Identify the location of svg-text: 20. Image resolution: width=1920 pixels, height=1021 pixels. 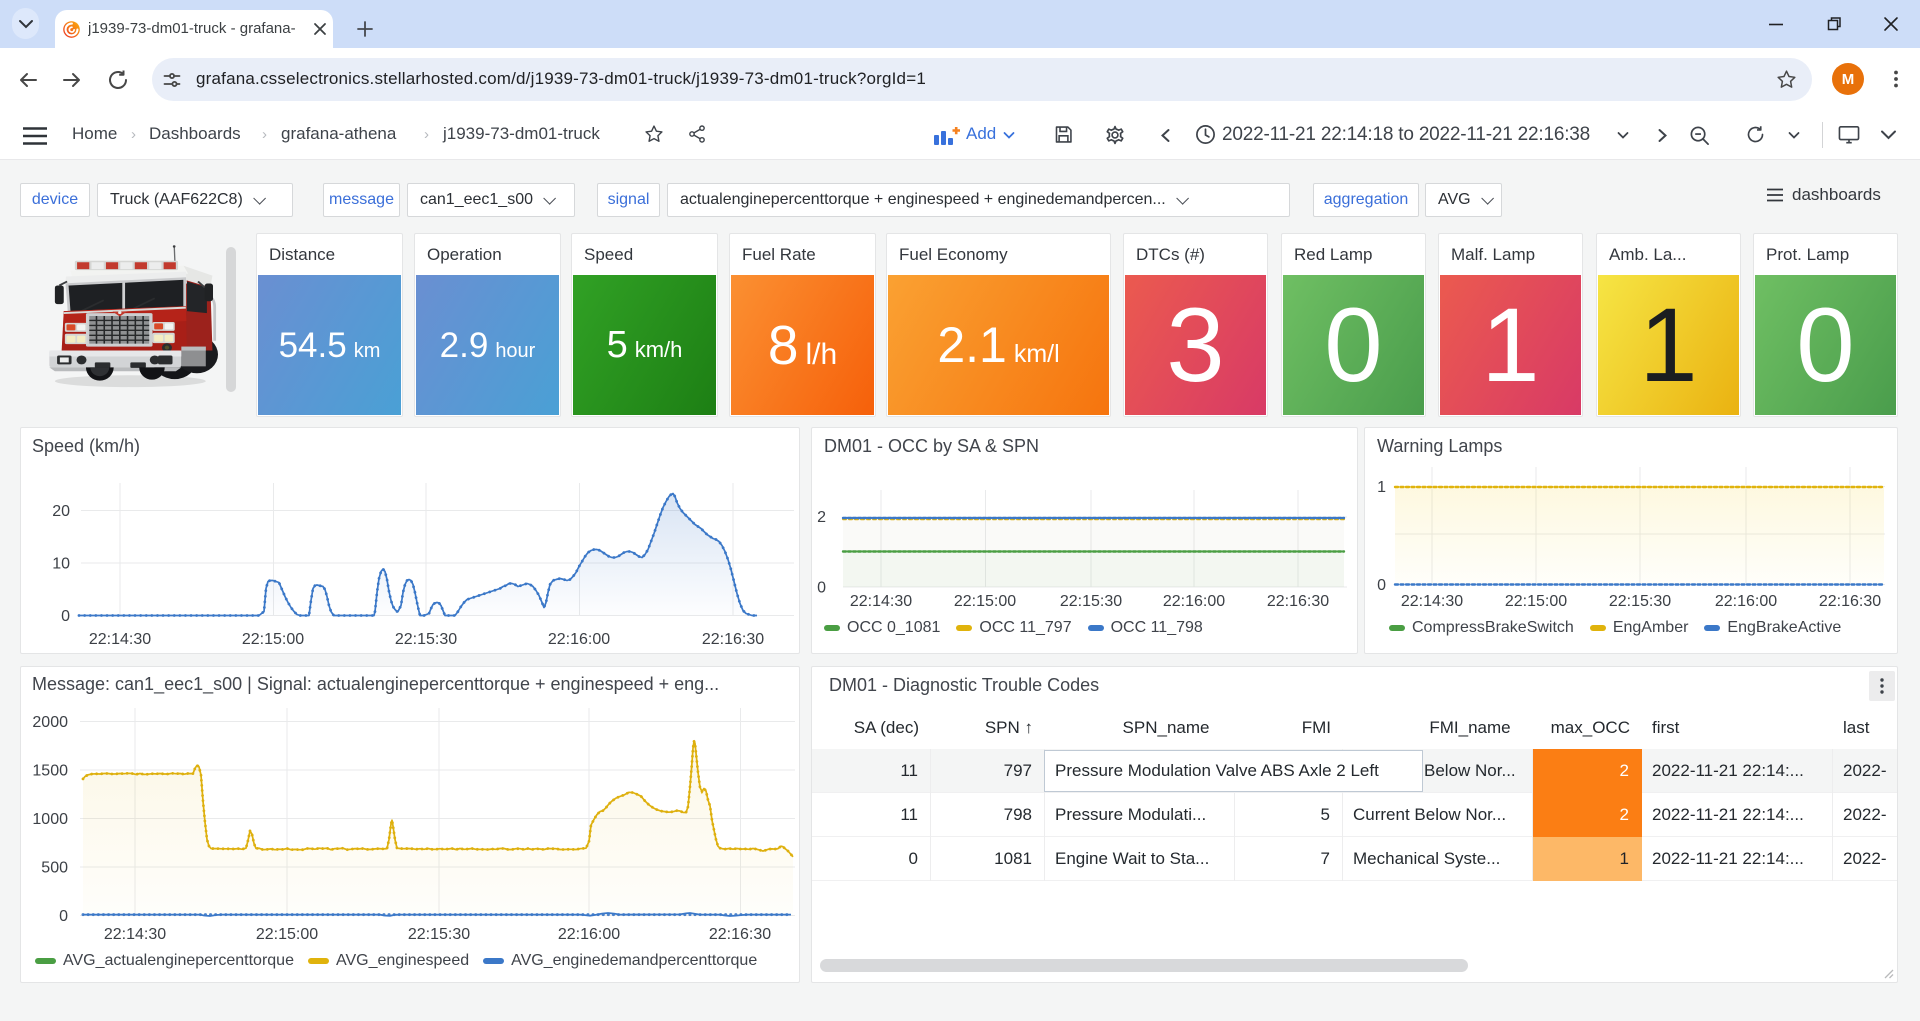
(61, 511).